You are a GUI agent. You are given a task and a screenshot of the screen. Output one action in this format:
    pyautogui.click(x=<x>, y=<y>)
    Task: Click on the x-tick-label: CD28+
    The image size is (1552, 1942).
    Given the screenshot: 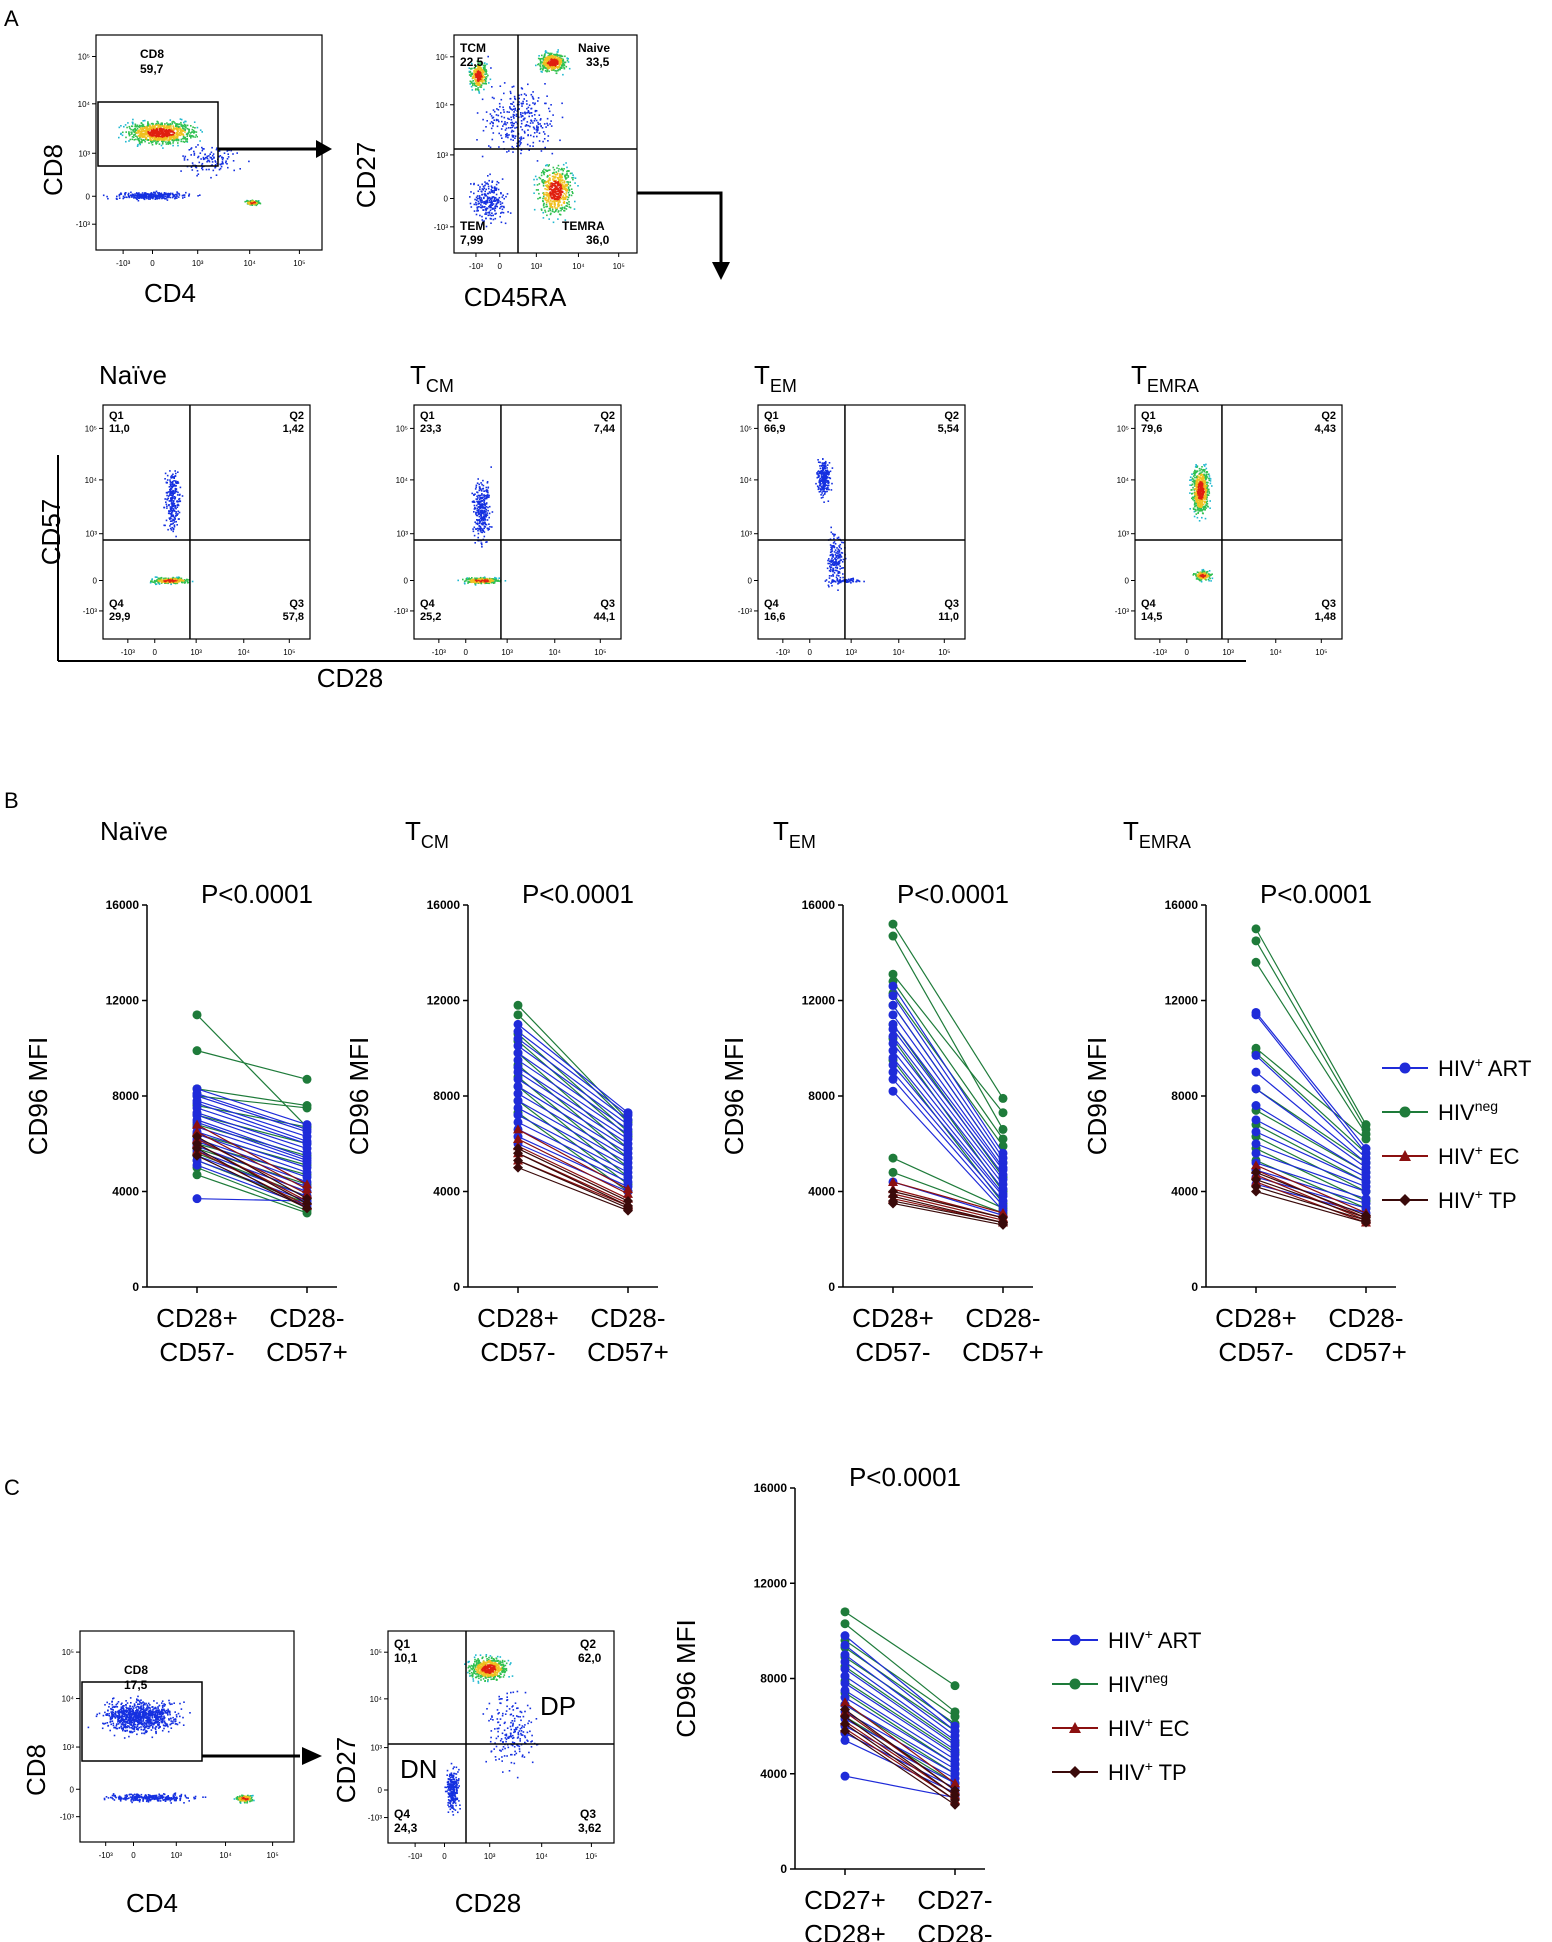 What is the action you would take?
    pyautogui.click(x=845, y=1930)
    